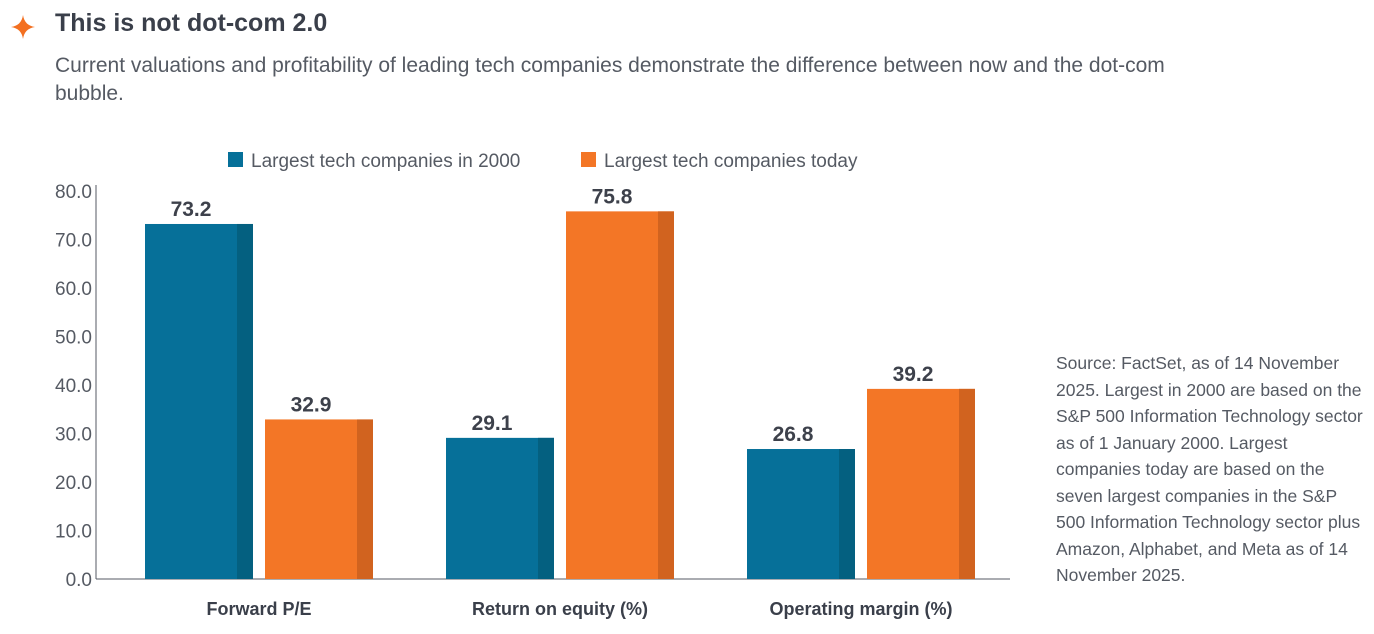 This screenshot has height=634, width=1374. I want to click on data-label: 39.2, so click(913, 374).